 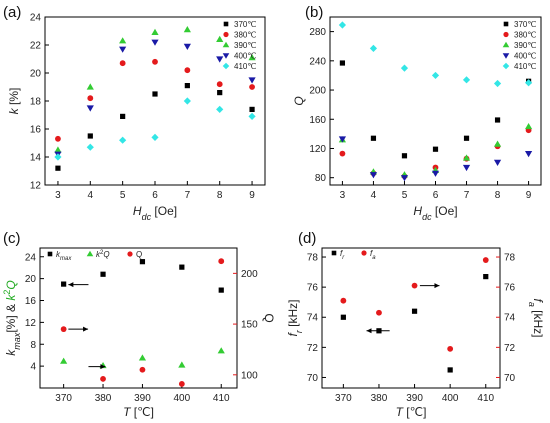 I want to click on panel-a-legend-marker, so click(x=226, y=66).